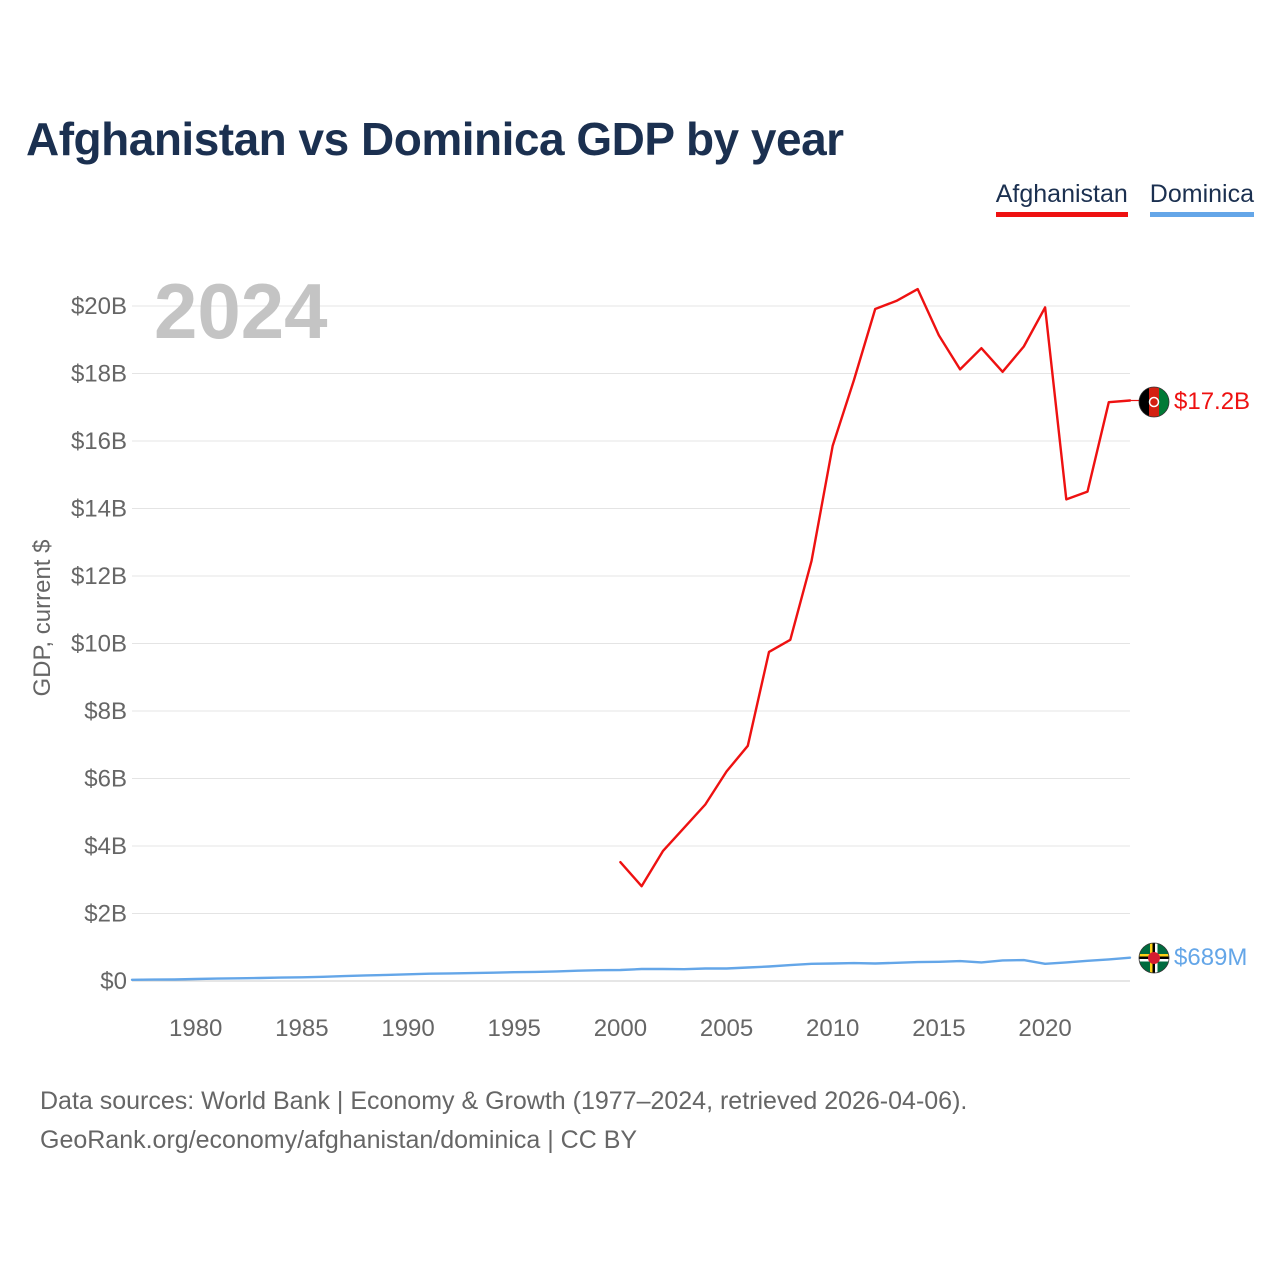 The width and height of the screenshot is (1280, 1280). Describe the element at coordinates (105, 914) in the screenshot. I see `y-tick-label: $2B` at that location.